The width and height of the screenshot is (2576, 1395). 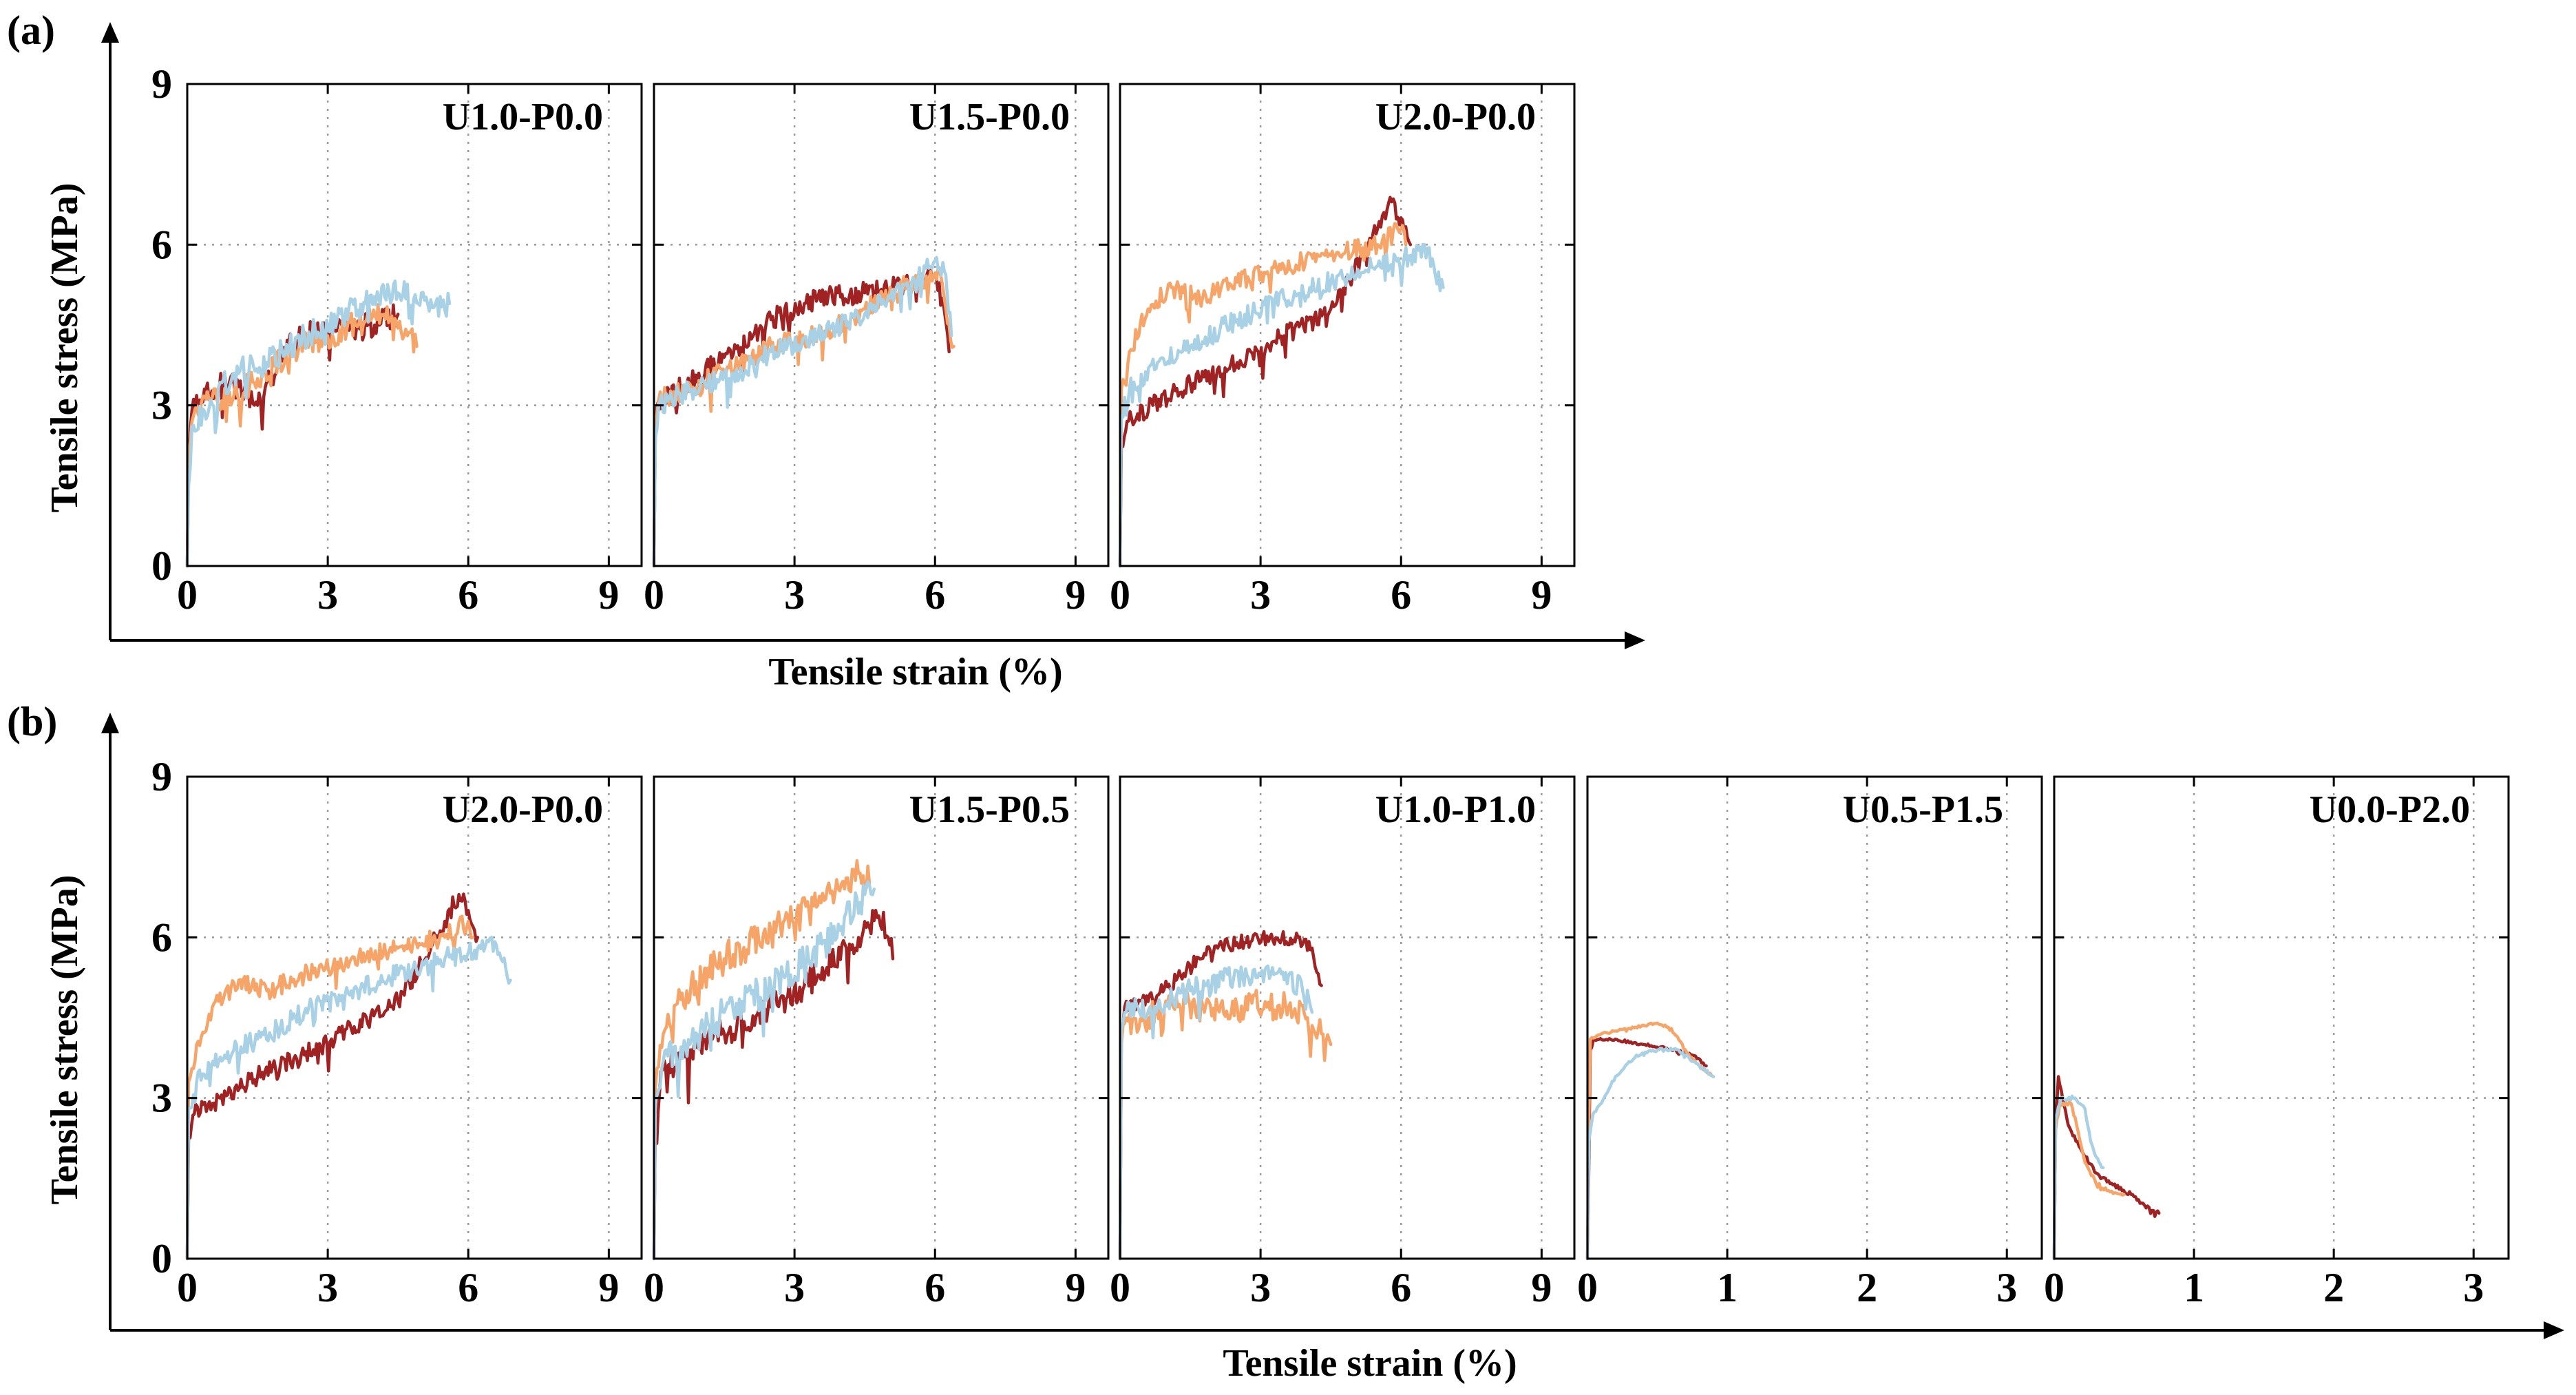 What do you see at coordinates (915, 672) in the screenshot?
I see `row-a-x-axis-title: Tensile strain (%)` at bounding box center [915, 672].